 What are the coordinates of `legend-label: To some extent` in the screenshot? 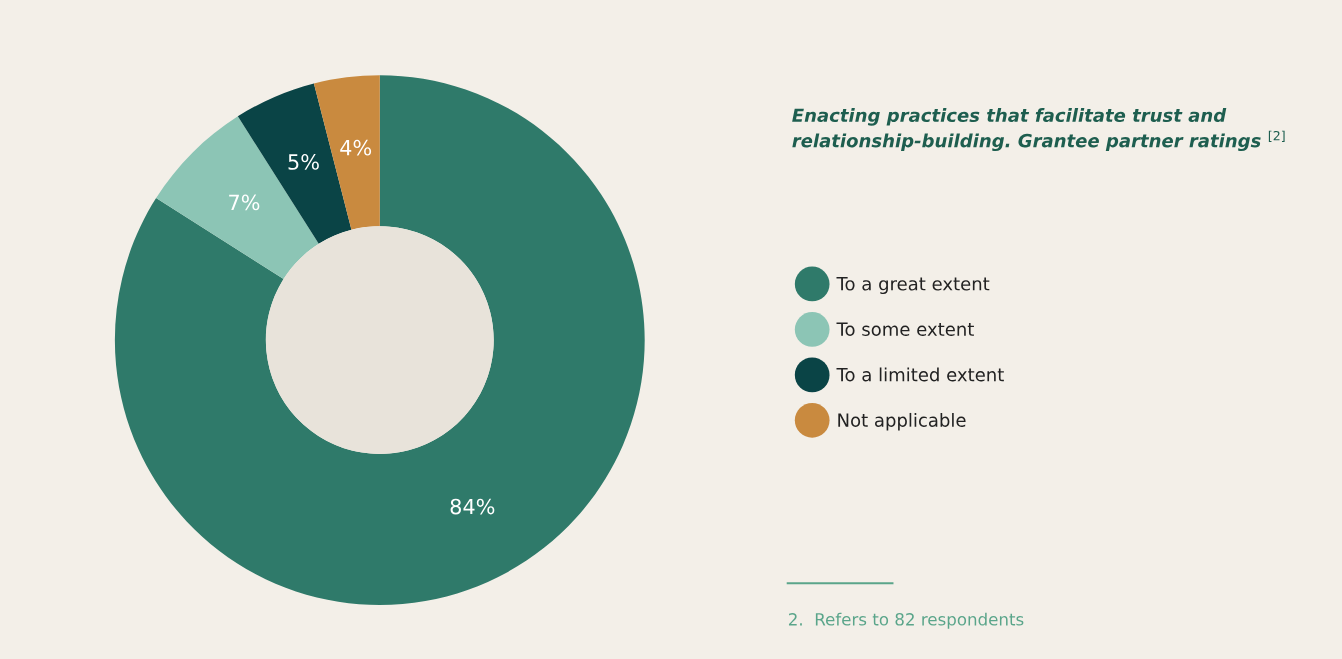 It's located at (905, 329).